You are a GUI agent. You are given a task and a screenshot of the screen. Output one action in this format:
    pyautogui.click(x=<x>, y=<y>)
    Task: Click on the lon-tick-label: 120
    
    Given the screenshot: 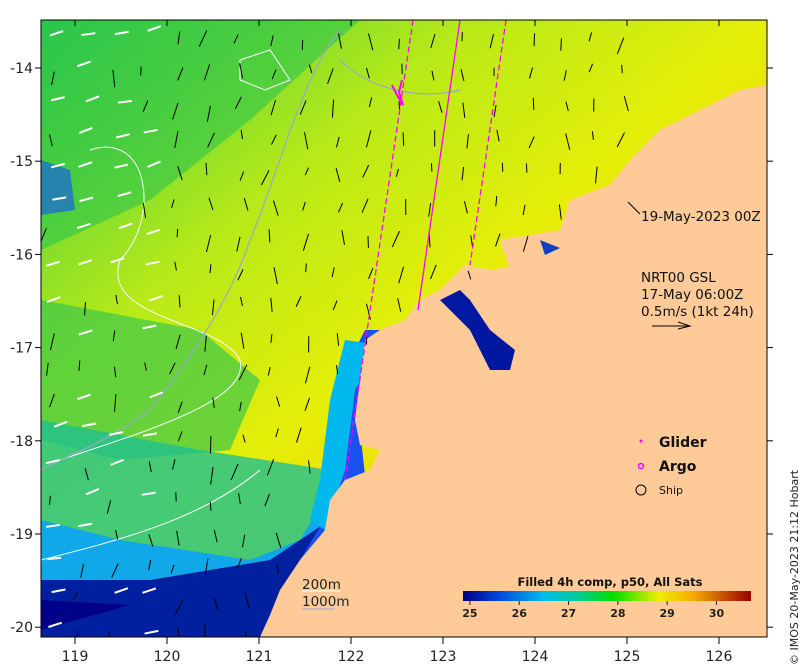 What is the action you would take?
    pyautogui.click(x=167, y=657)
    